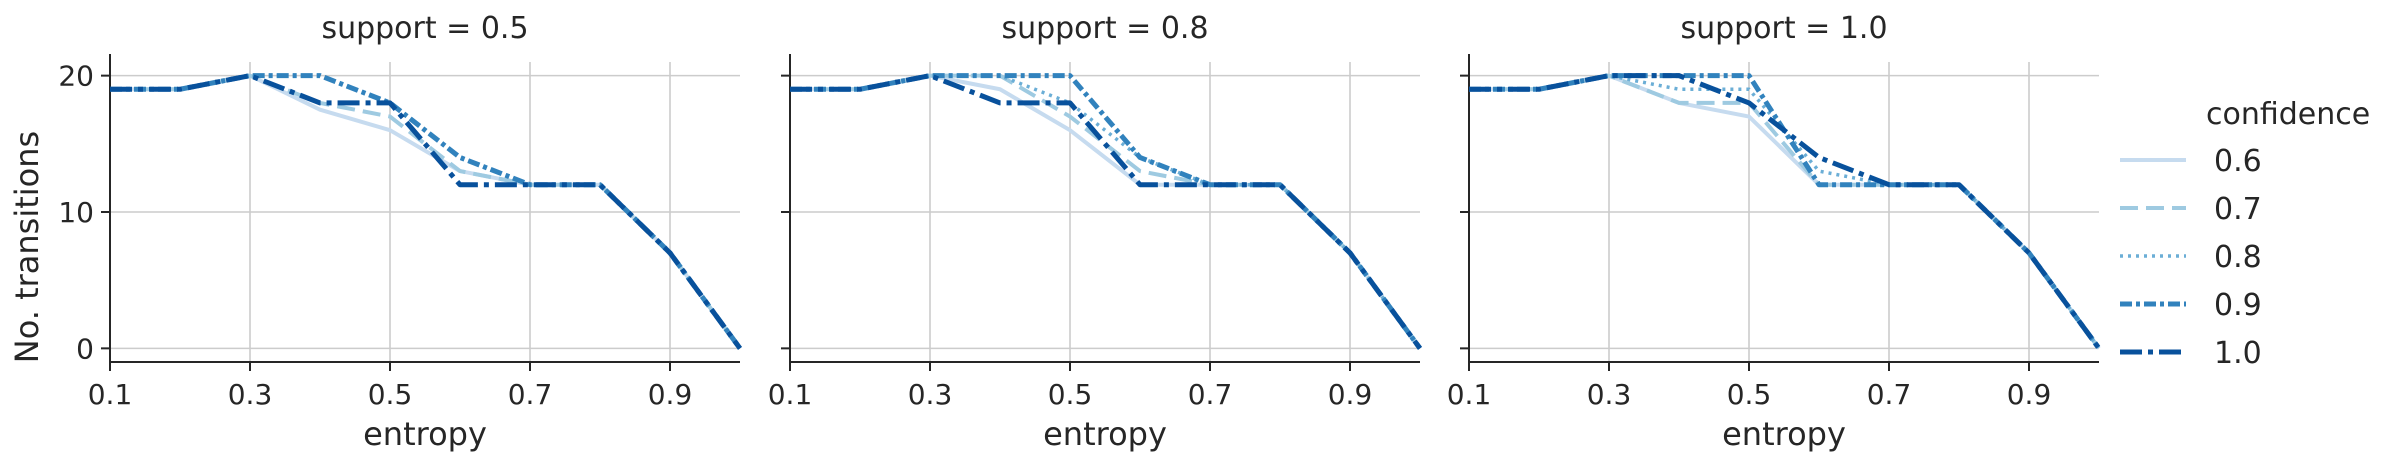 The image size is (2394, 469). What do you see at coordinates (2238, 257) in the screenshot?
I see `legend-label: 0.8` at bounding box center [2238, 257].